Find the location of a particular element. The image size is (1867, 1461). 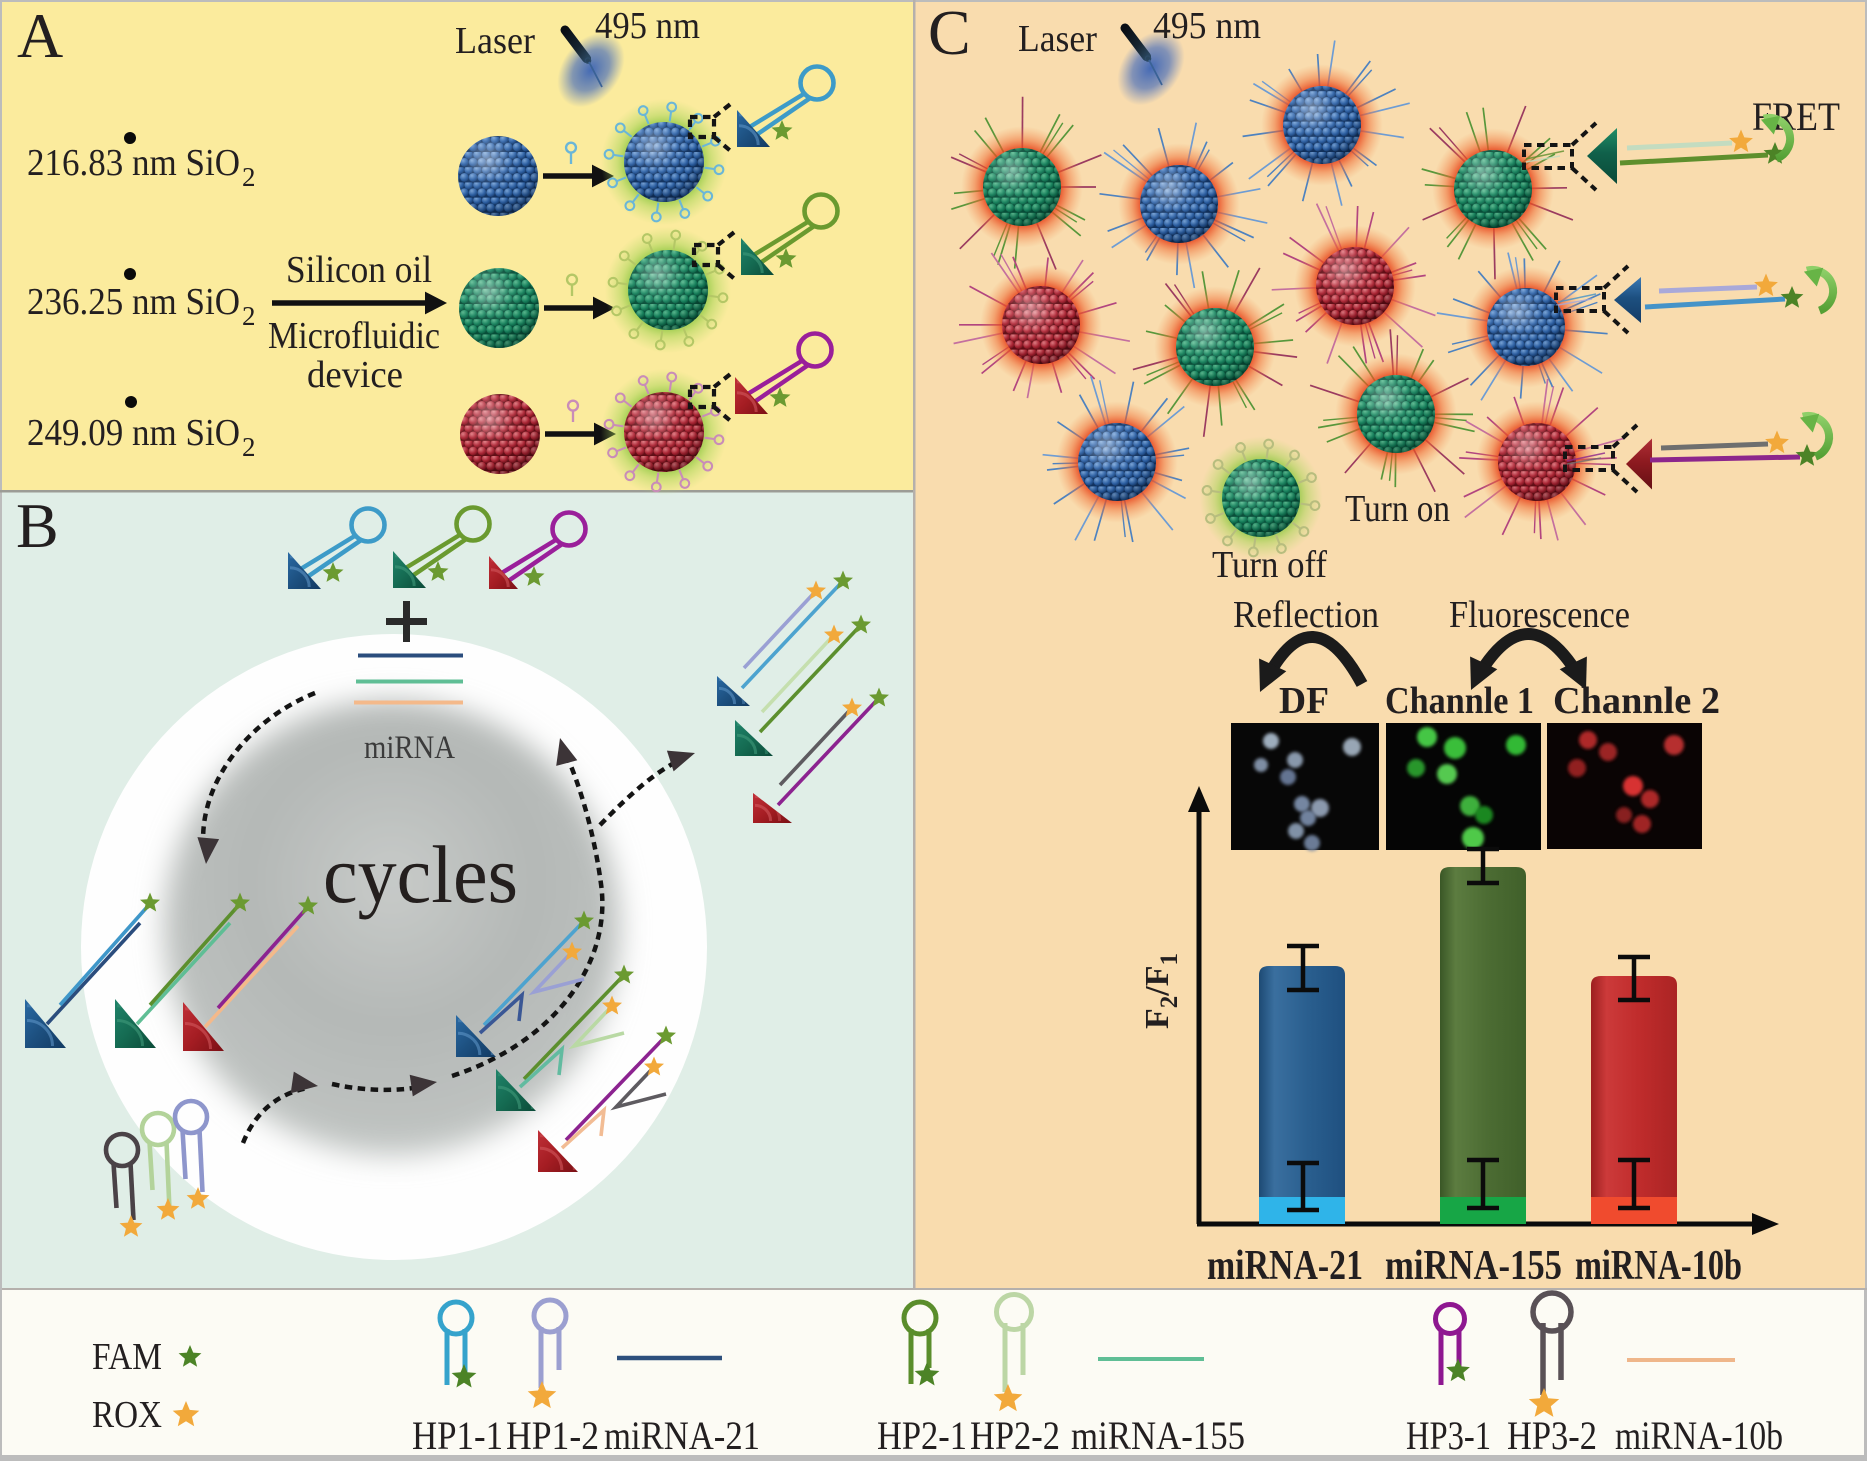

svg-text: Microfluidic is located at coordinates (354, 336).